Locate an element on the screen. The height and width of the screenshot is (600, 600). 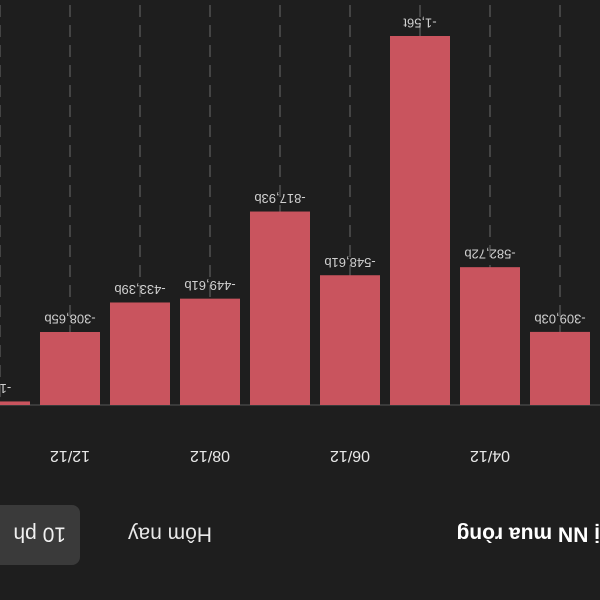
value-label: -548,61b is located at coordinates (349, 262).